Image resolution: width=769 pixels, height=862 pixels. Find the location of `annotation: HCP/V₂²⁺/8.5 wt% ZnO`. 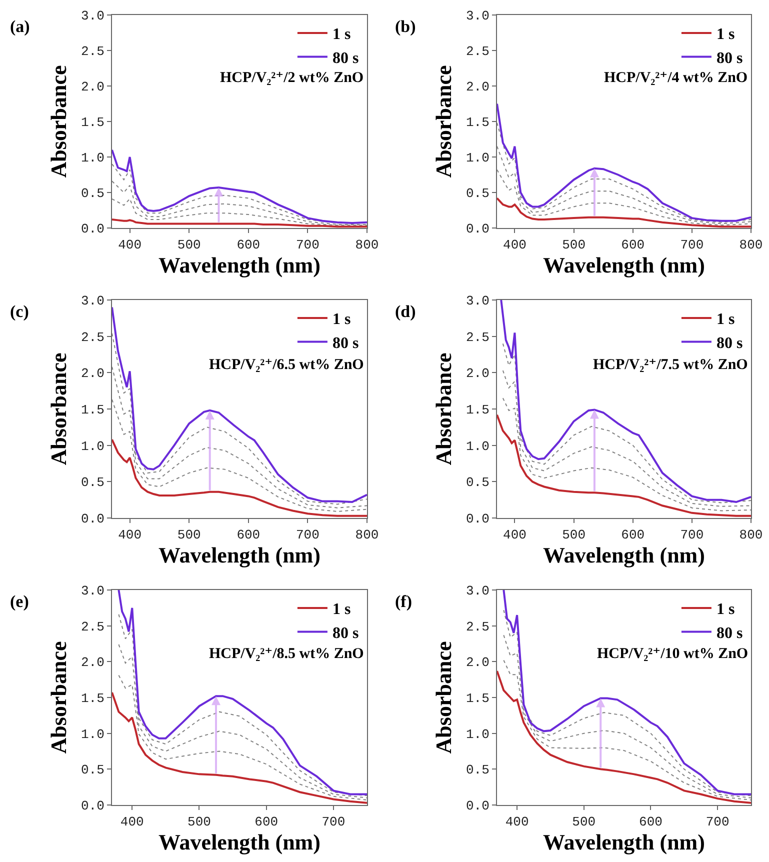

annotation: HCP/V₂²⁺/8.5 wt% ZnO is located at coordinates (286, 654).